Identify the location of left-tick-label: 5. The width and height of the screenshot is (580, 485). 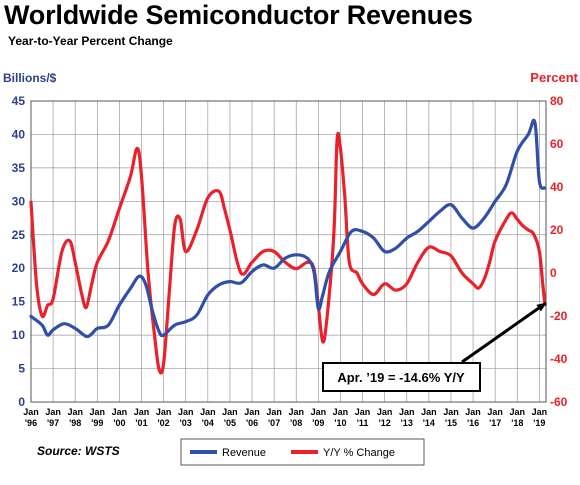
(21, 369).